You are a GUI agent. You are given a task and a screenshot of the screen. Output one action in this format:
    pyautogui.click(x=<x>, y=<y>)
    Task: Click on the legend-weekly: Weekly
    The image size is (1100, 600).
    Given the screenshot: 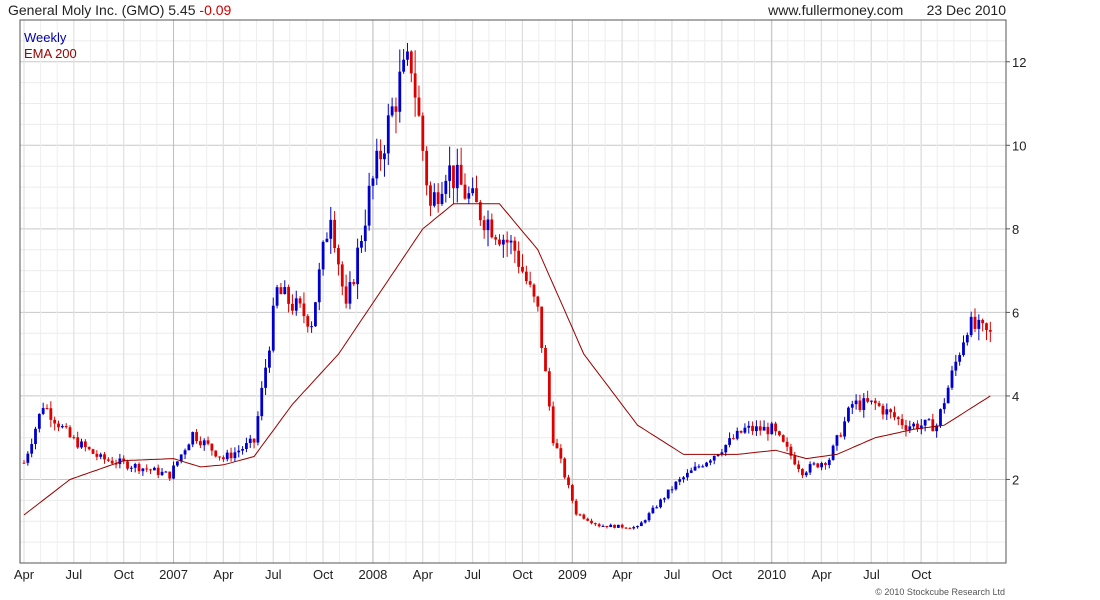 What is the action you would take?
    pyautogui.click(x=45, y=37)
    